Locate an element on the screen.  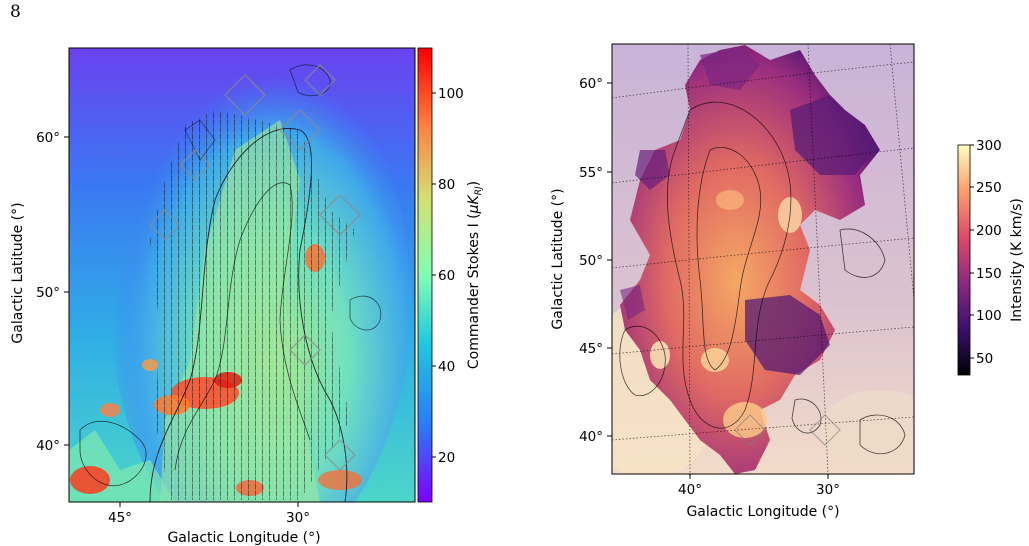
left-x-tick-30: 30° is located at coordinates (298, 518).